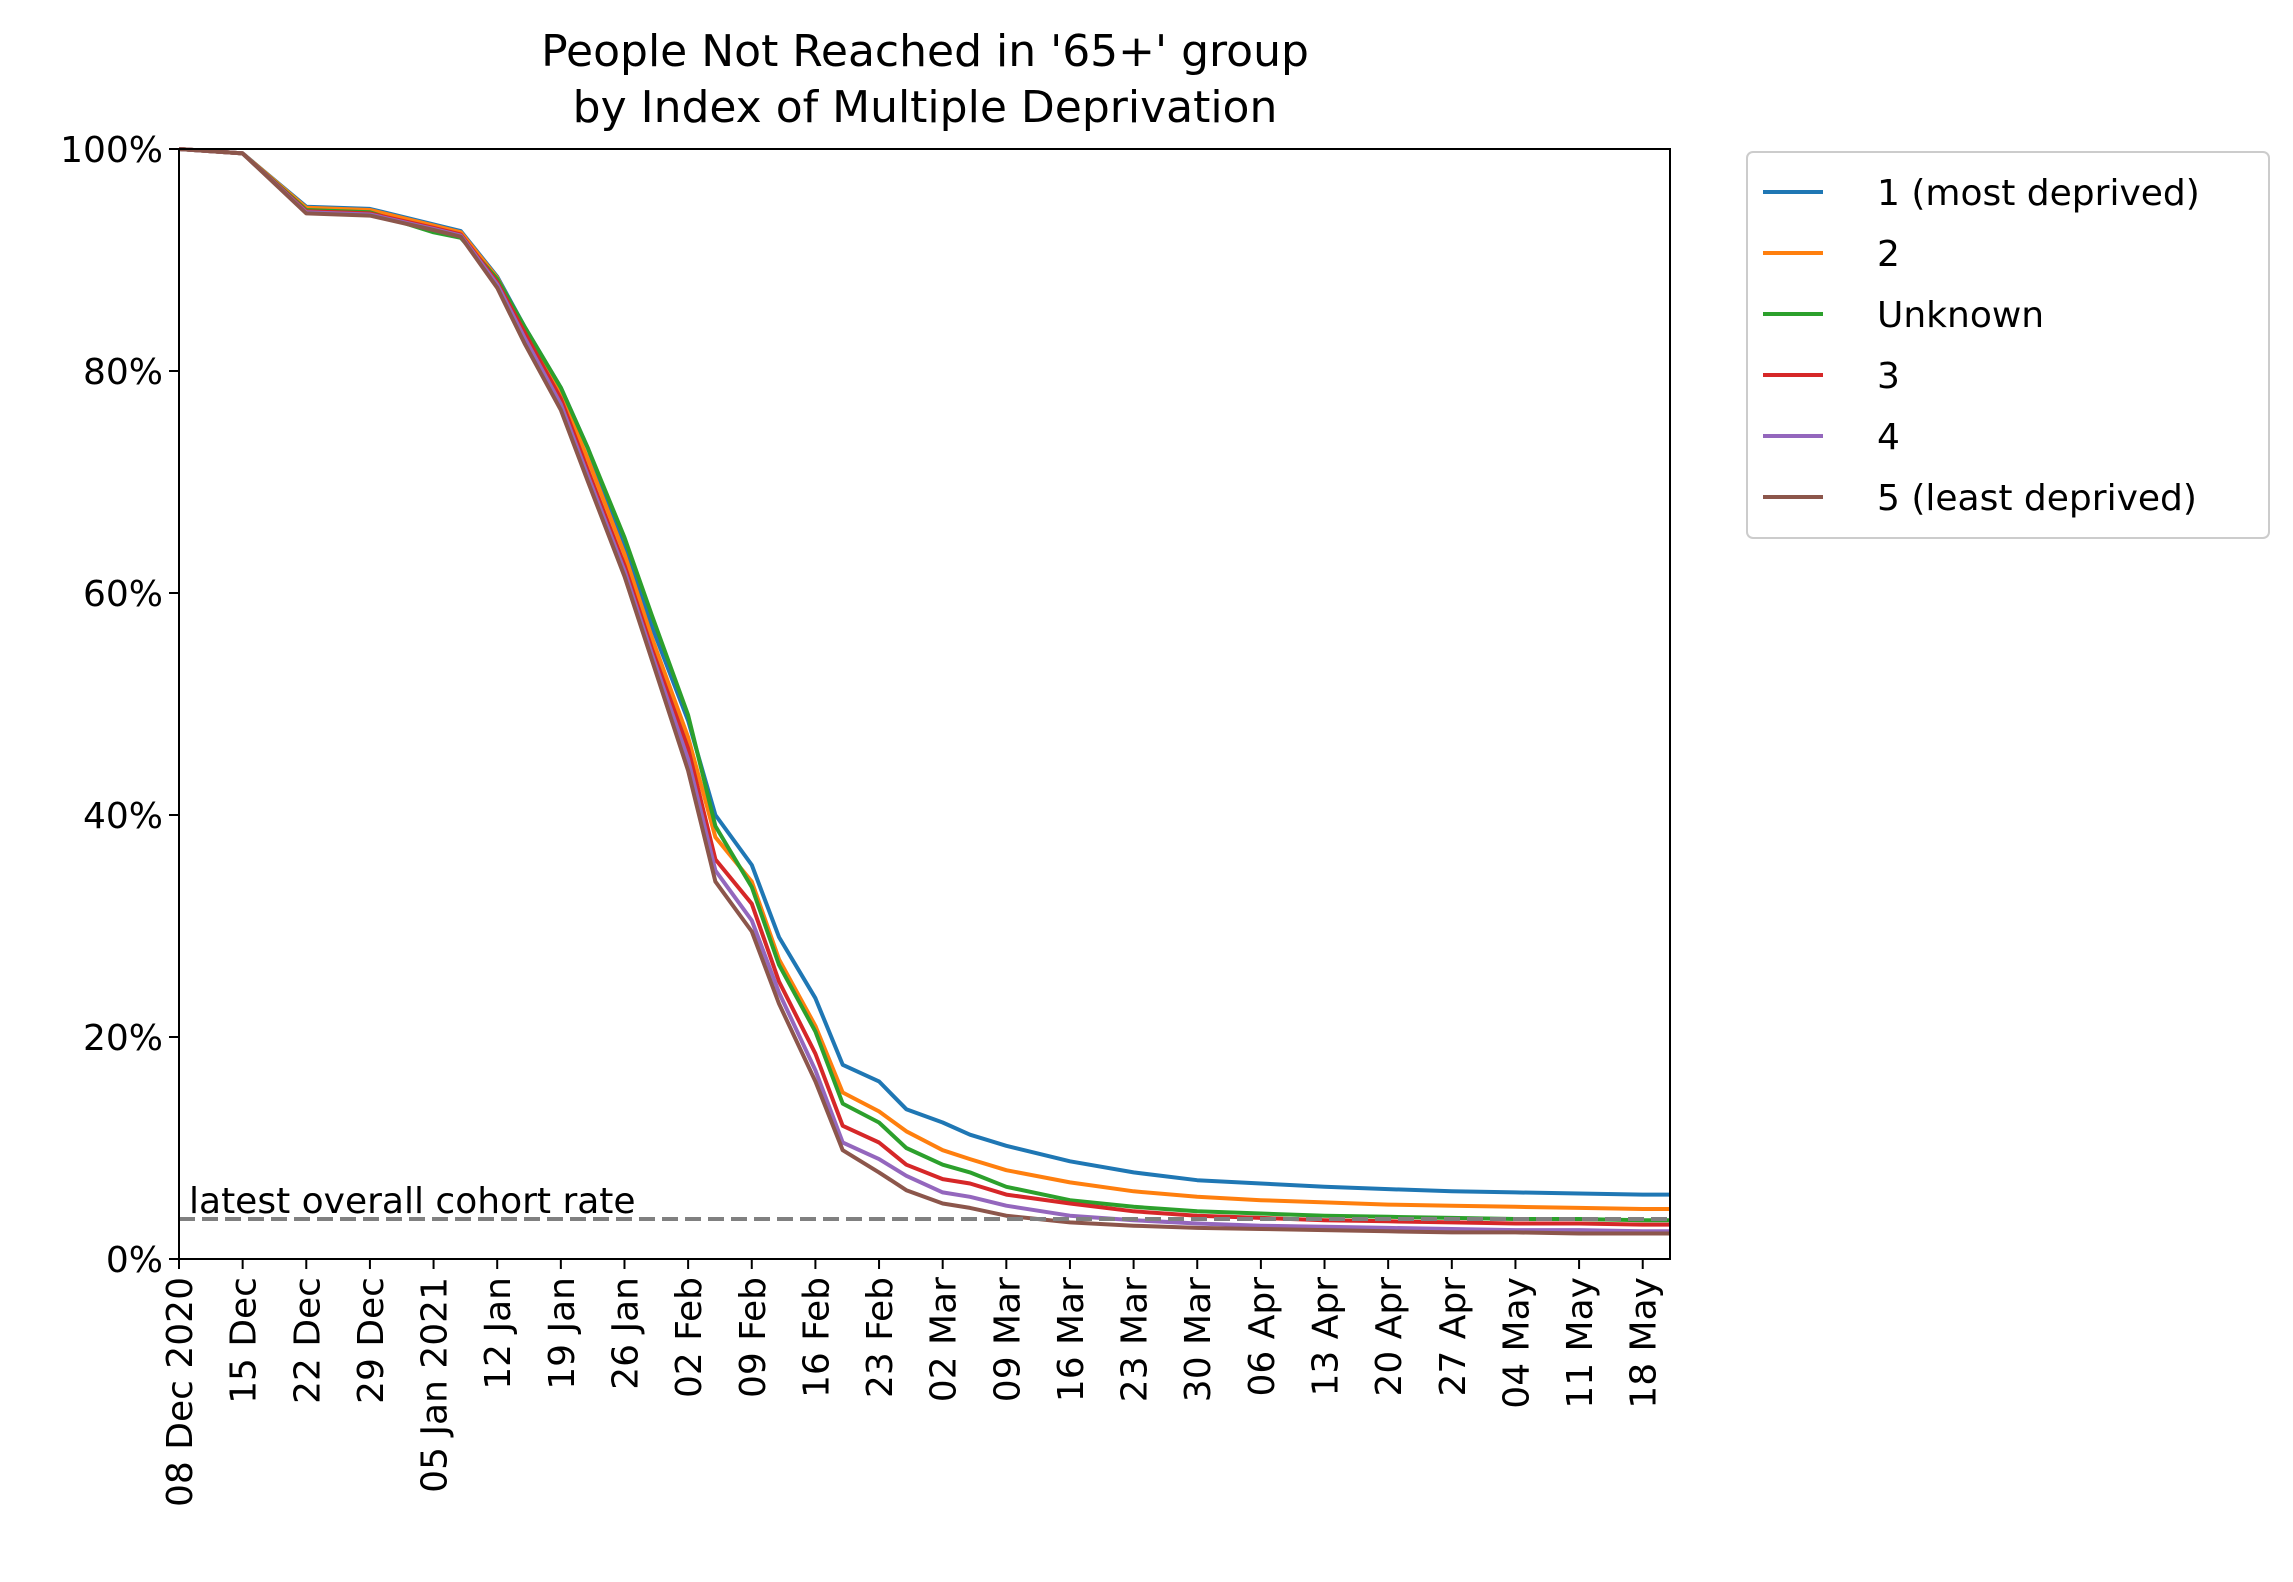 The image size is (2293, 1582). Describe the element at coordinates (123, 816) in the screenshot. I see `y-tick-label: 40%` at that location.